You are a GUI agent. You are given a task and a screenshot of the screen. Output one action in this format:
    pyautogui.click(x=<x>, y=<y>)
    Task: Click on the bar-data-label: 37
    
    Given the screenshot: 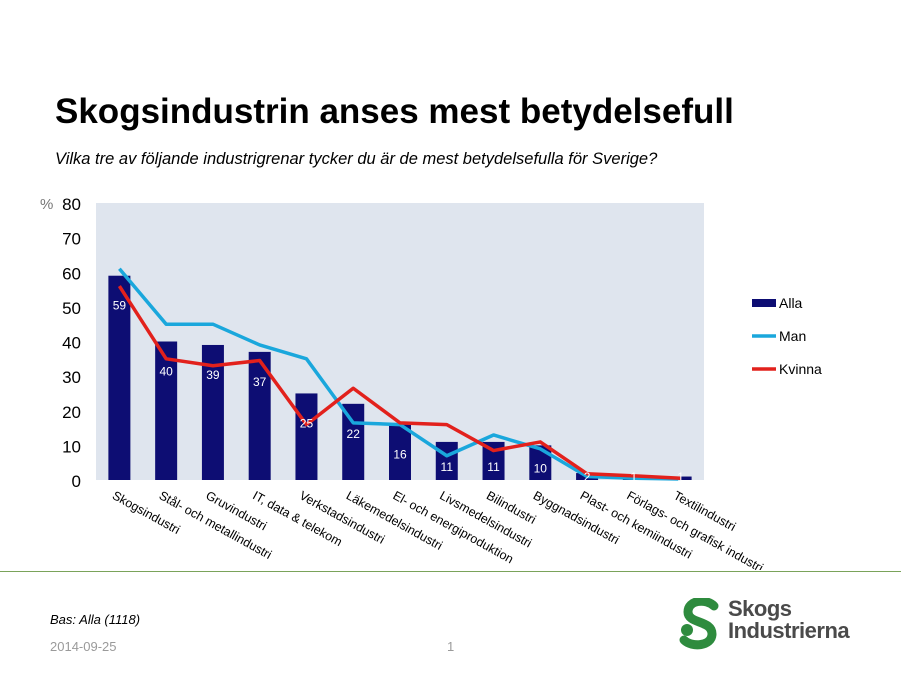 What is the action you would take?
    pyautogui.click(x=260, y=382)
    